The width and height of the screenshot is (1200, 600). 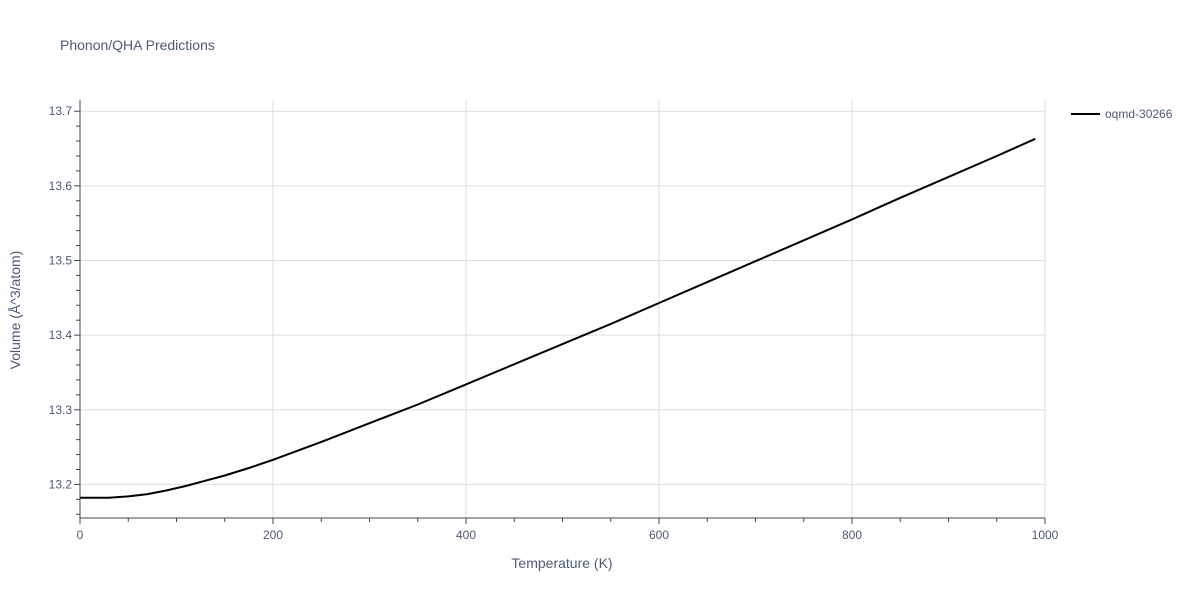 I want to click on legend-label: oqmd-30266, so click(x=1139, y=114).